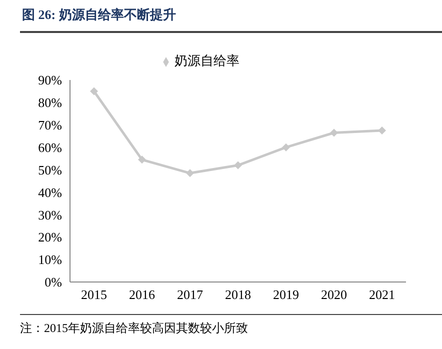  What do you see at coordinates (50, 260) in the screenshot?
I see `y-tick-label: 10%` at bounding box center [50, 260].